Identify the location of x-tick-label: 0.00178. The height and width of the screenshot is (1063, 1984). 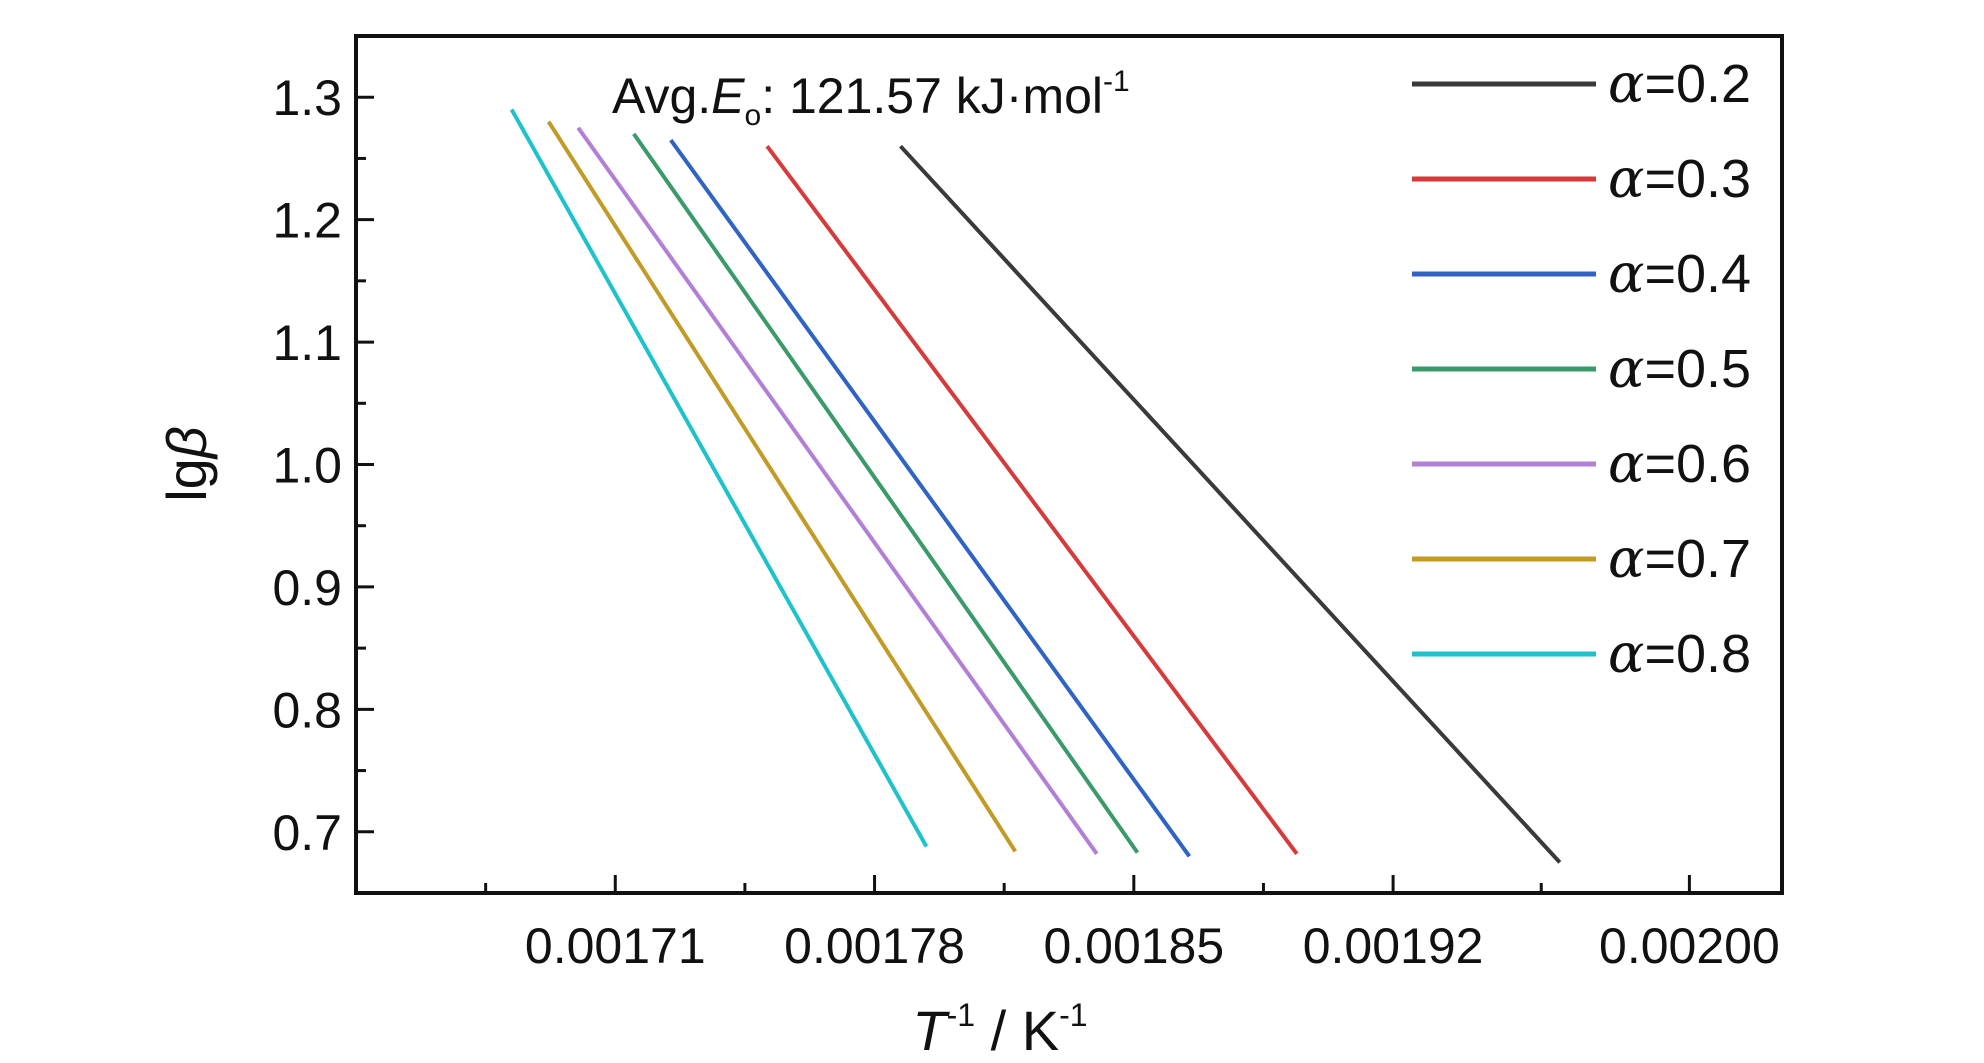
(874, 946).